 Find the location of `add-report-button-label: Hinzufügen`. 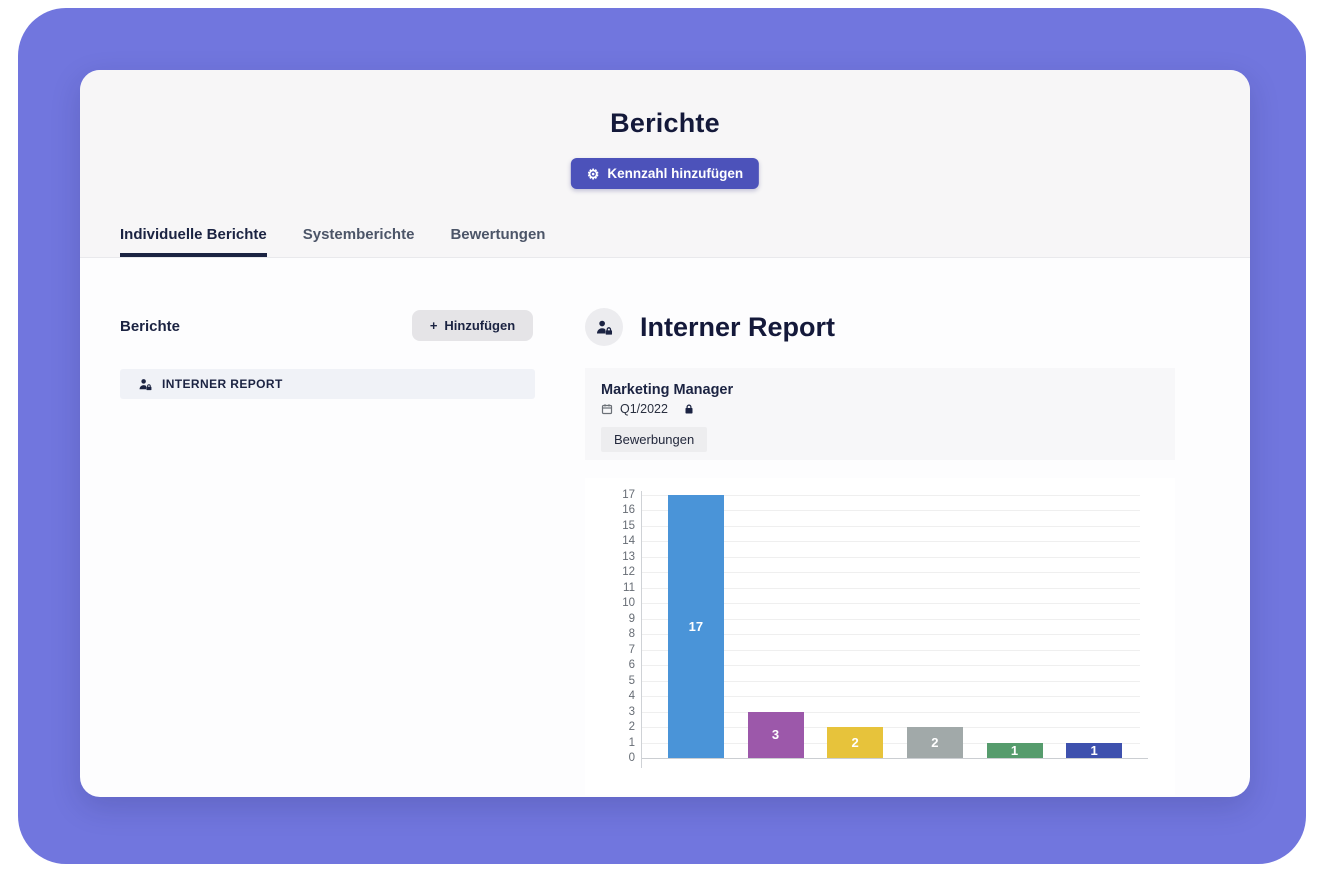

add-report-button-label: Hinzufügen is located at coordinates (480, 325).